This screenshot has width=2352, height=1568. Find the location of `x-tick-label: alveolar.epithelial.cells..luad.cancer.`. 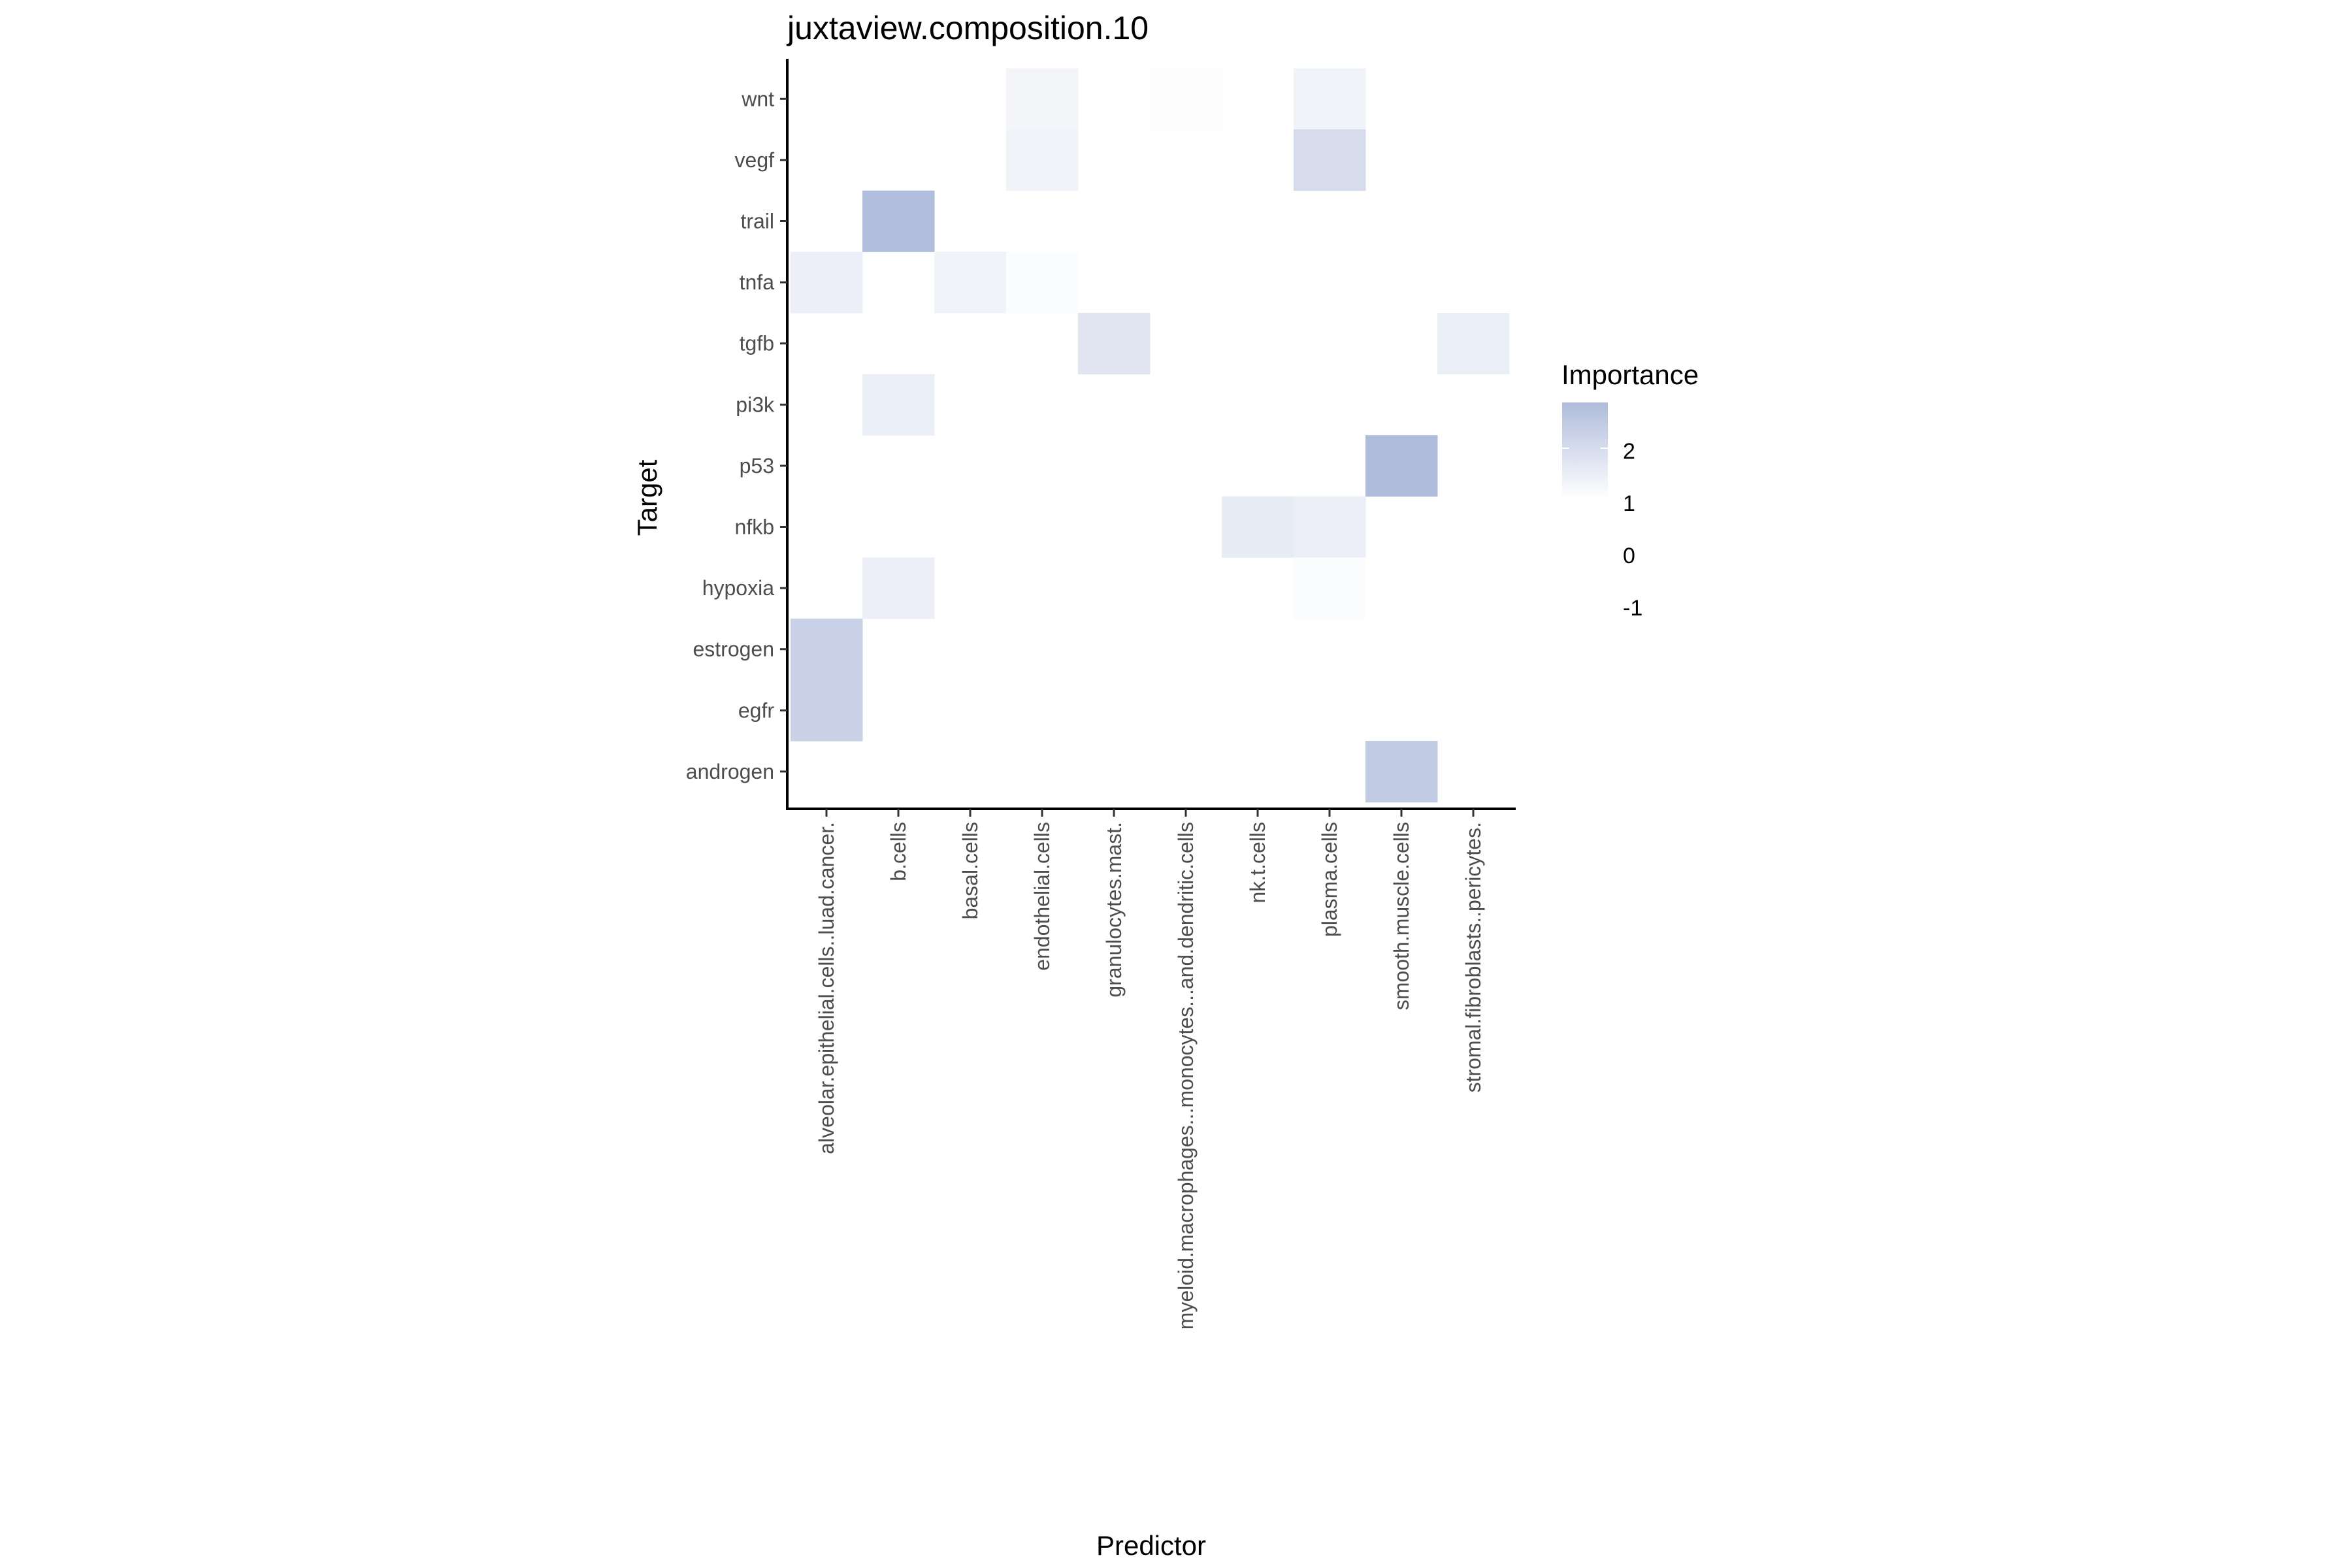

x-tick-label: alveolar.epithelial.cells..luad.cancer. is located at coordinates (826, 988).